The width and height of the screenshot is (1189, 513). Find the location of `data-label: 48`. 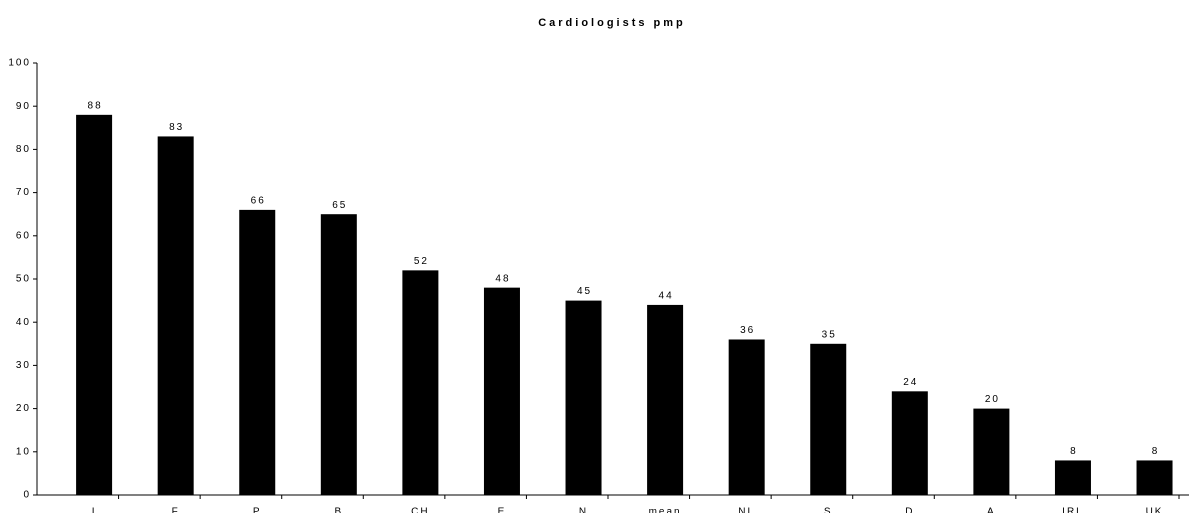

data-label: 48 is located at coordinates (502, 278).